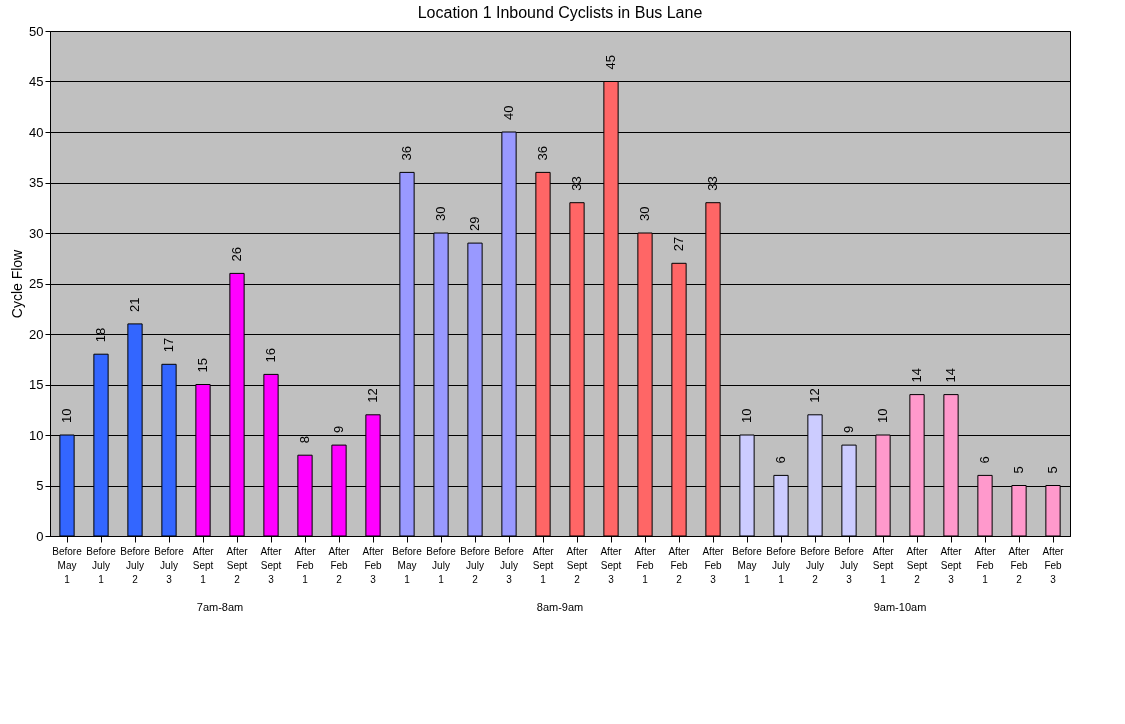  Describe the element at coordinates (40, 536) in the screenshot. I see `y-tick-label: 0` at that location.